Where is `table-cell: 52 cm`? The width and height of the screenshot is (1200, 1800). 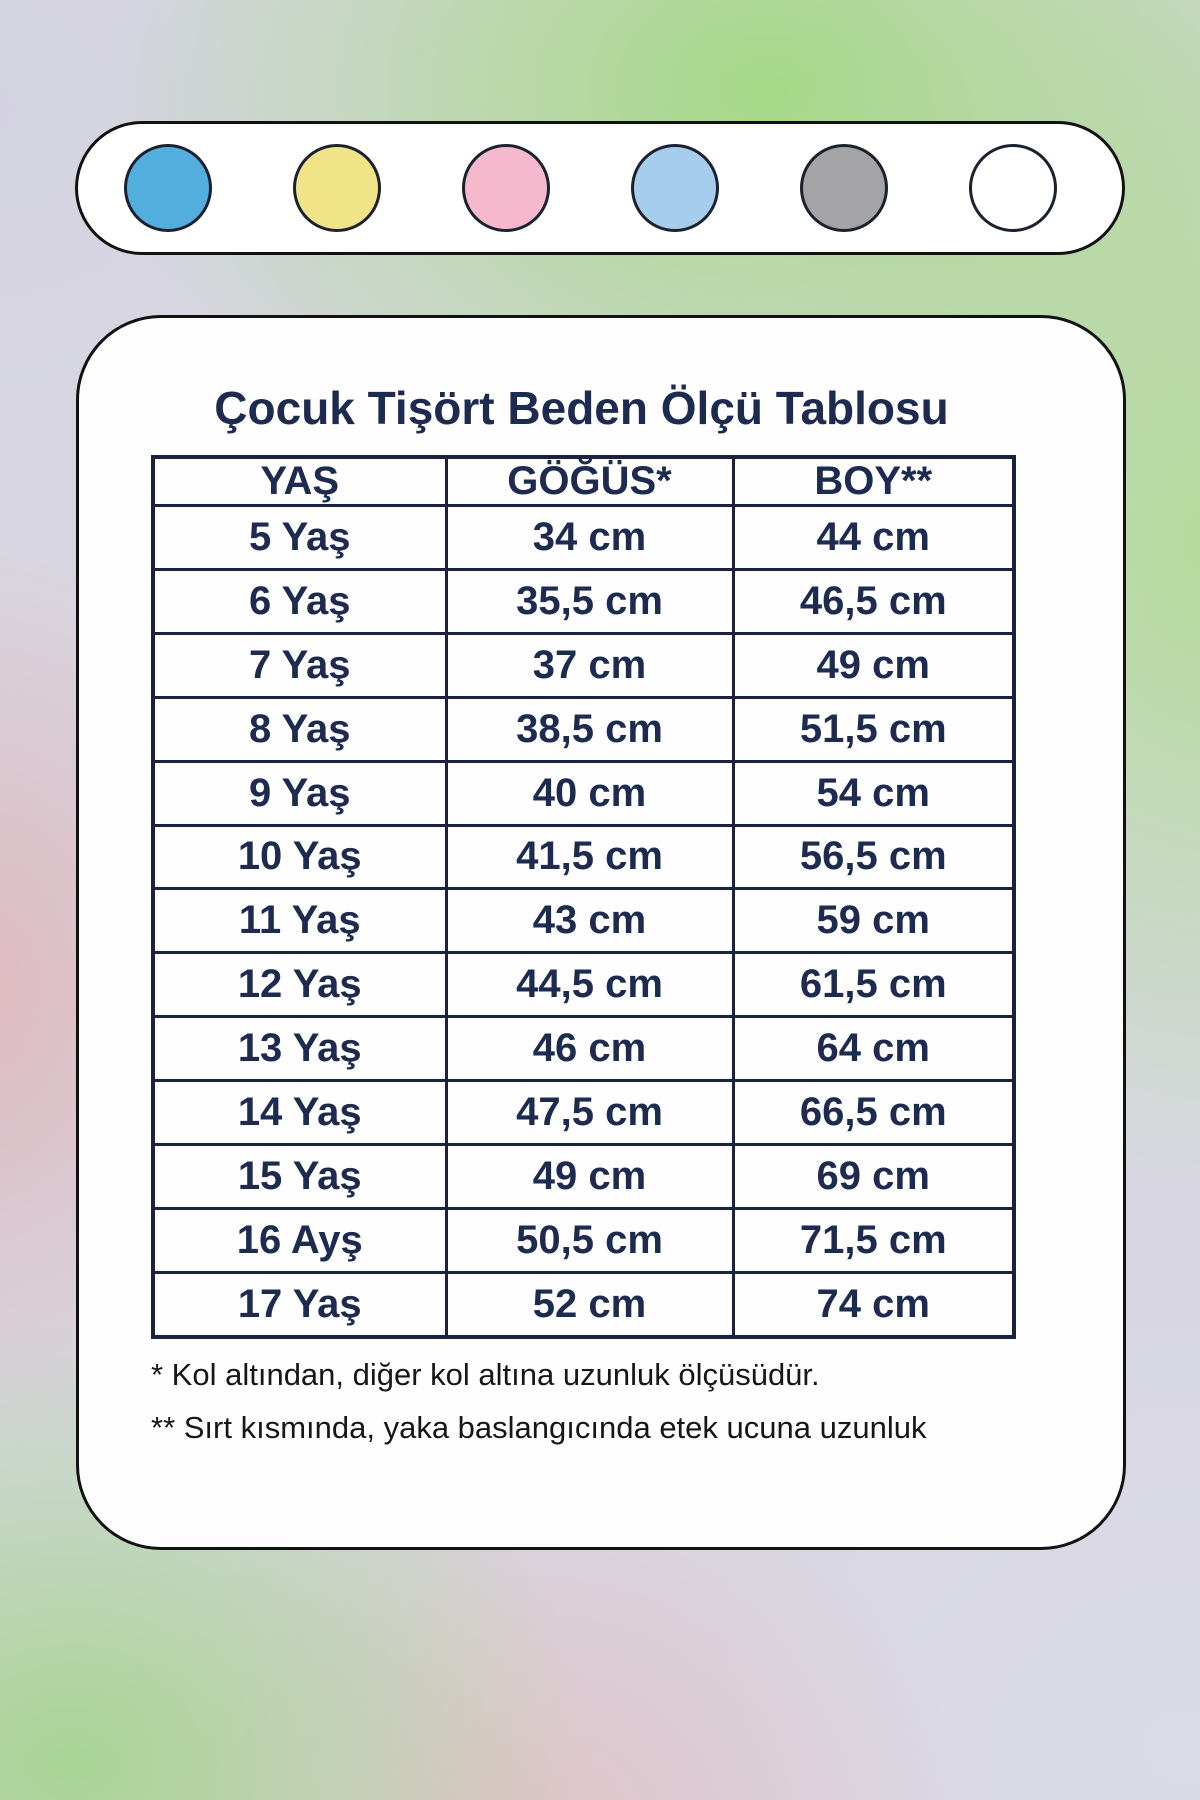
table-cell: 52 cm is located at coordinates (589, 1304).